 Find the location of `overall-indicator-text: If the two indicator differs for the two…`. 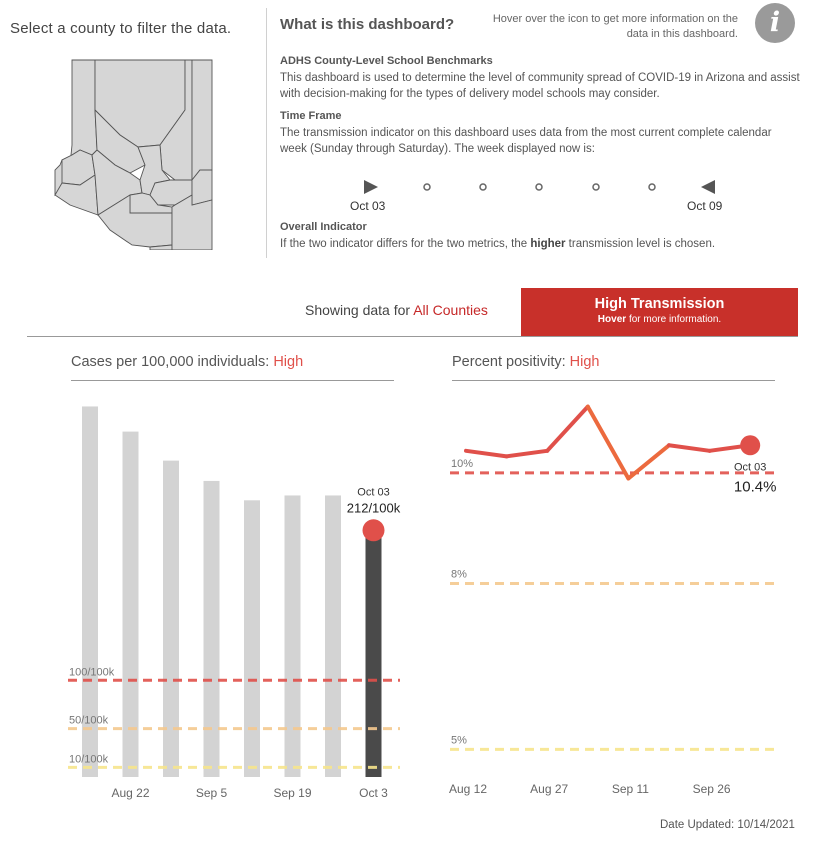

overall-indicator-text: If the two indicator differs for the two… is located at coordinates (498, 244).